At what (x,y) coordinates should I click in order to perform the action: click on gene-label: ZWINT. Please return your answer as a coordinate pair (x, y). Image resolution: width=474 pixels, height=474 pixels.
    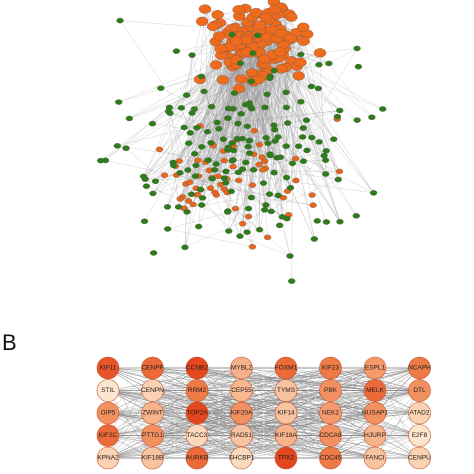
    Looking at the image, I should click on (152, 413).